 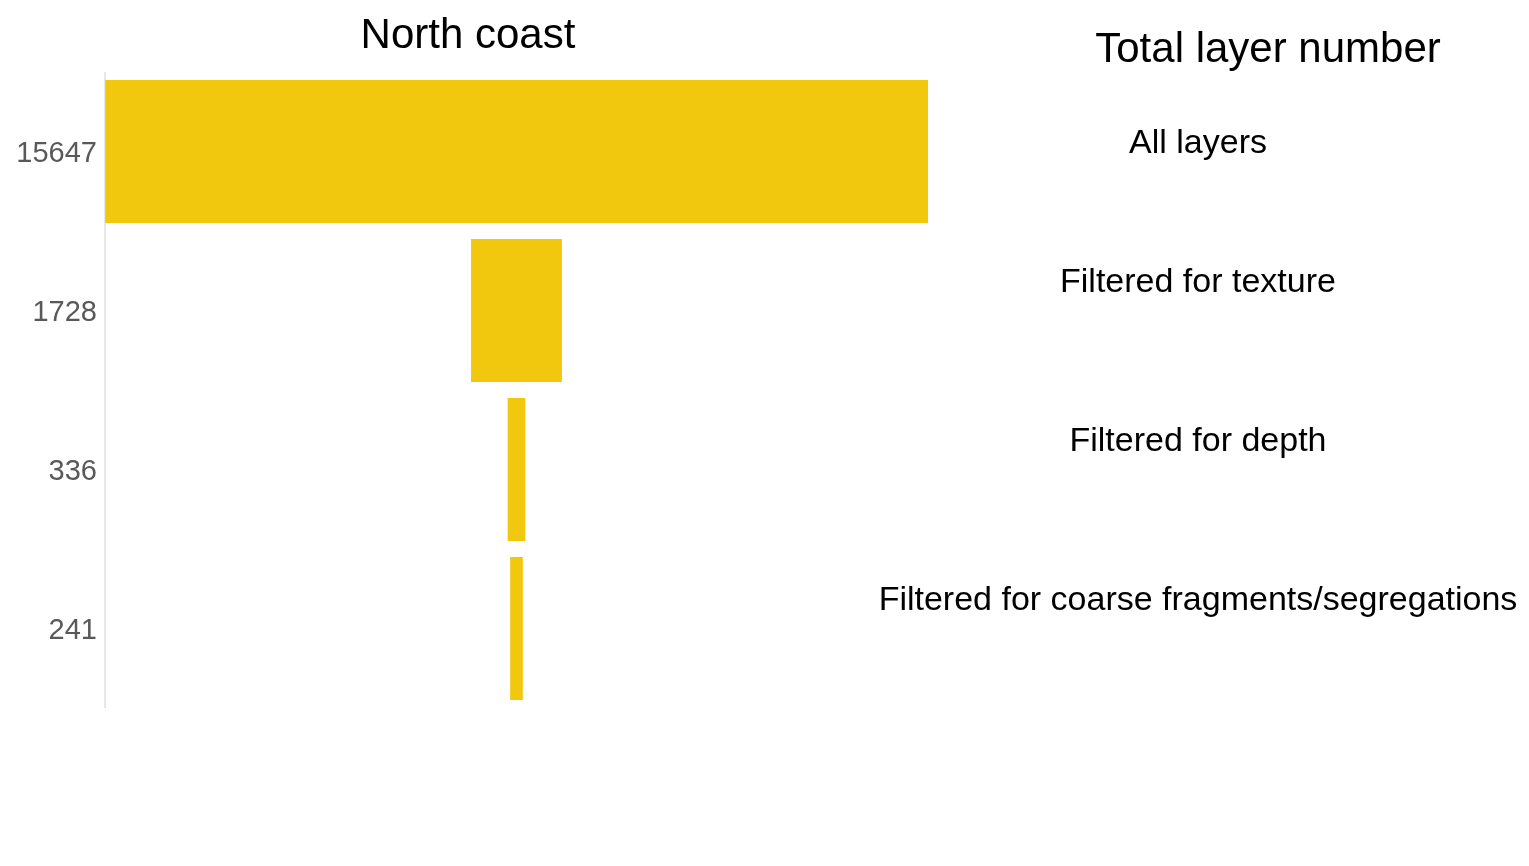 What do you see at coordinates (468, 34) in the screenshot?
I see `text: North coast` at bounding box center [468, 34].